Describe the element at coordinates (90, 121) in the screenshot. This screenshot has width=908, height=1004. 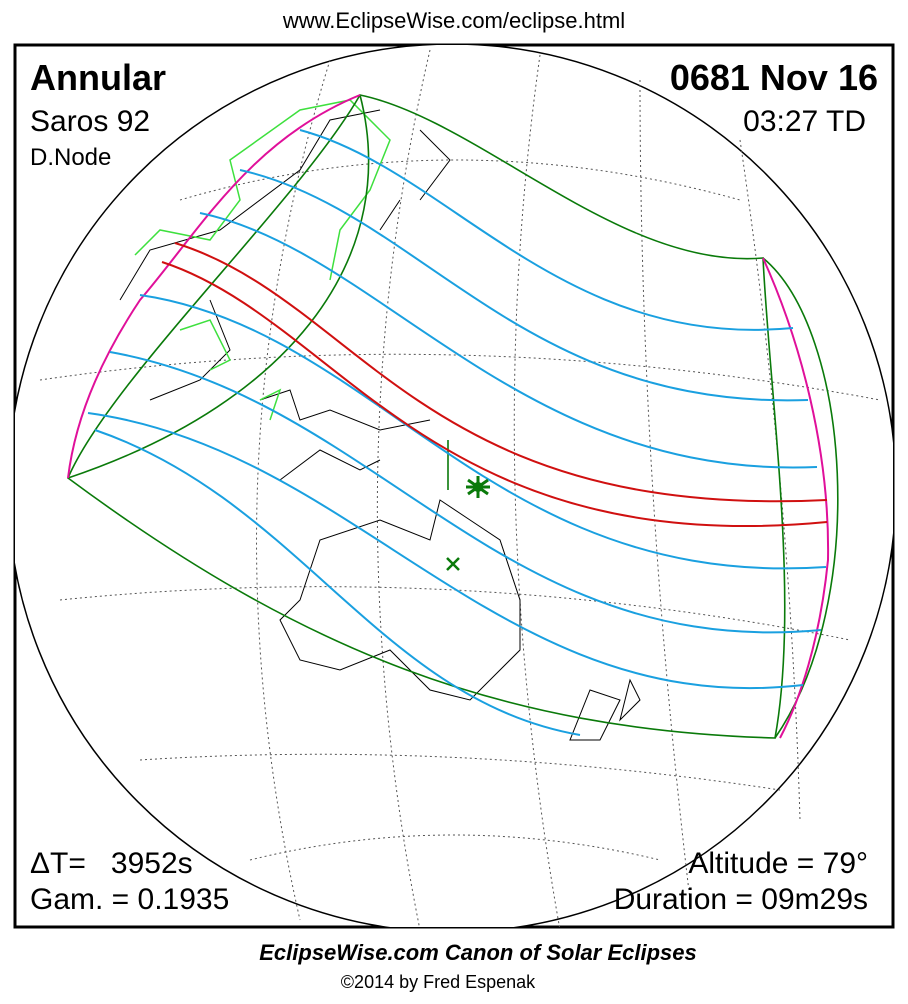
I see `saros: Saros 92` at that location.